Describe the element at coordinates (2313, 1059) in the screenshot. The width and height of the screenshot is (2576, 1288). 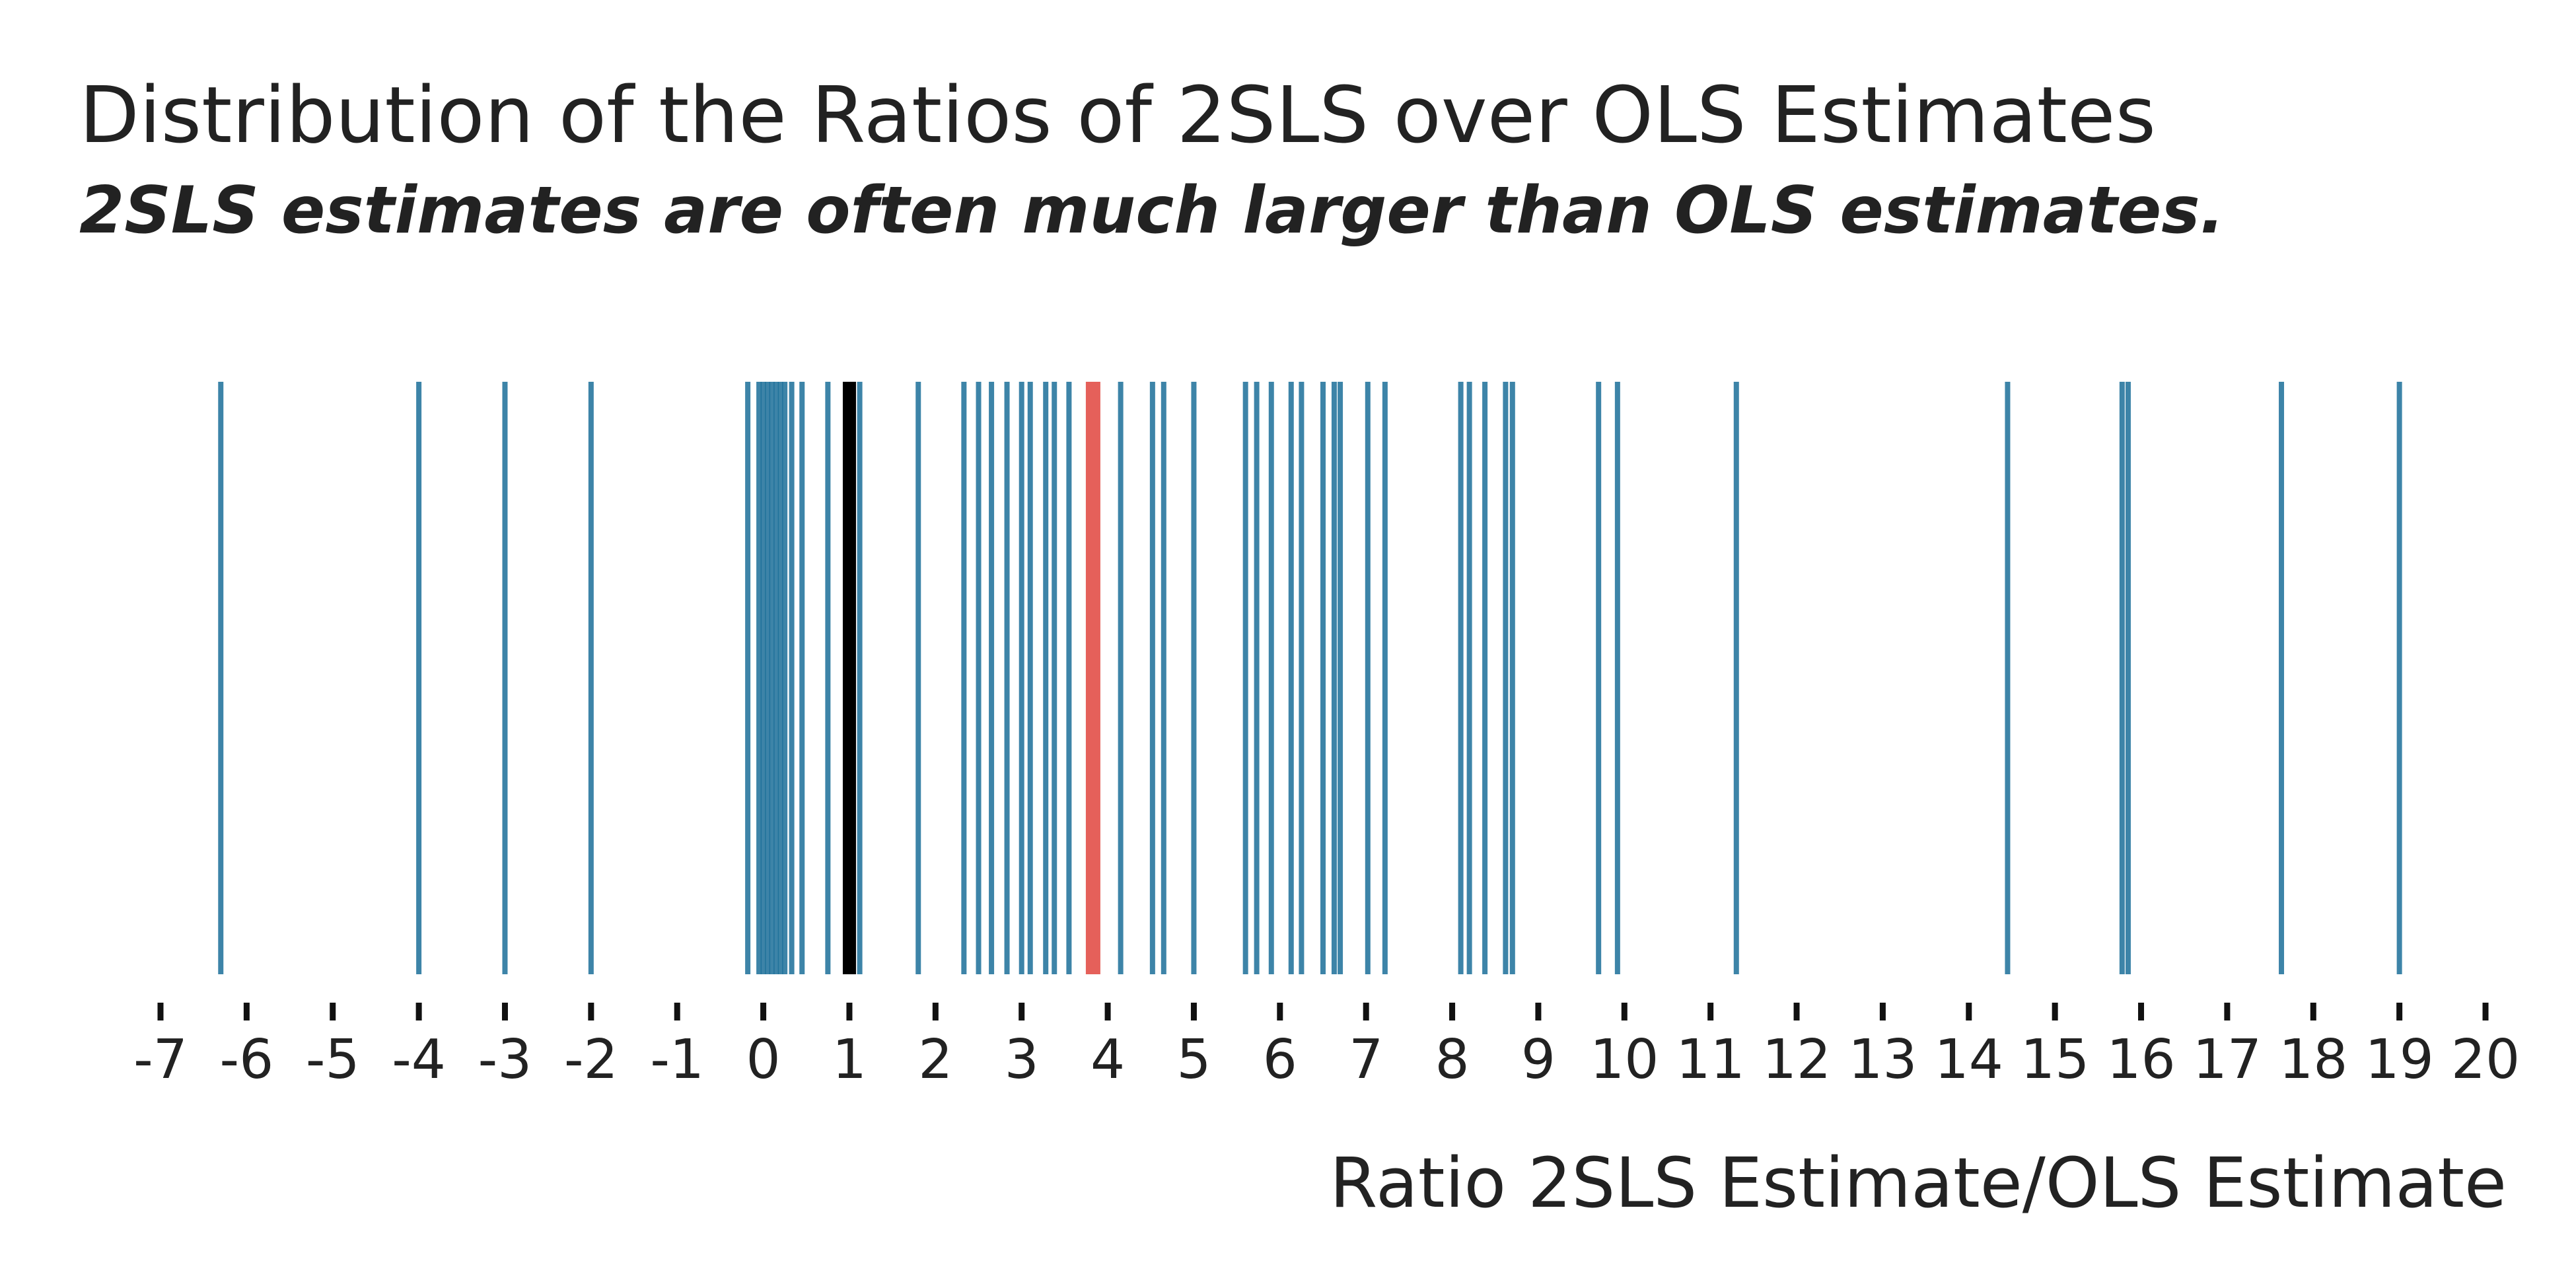
I see `x-tick-label: 18` at that location.